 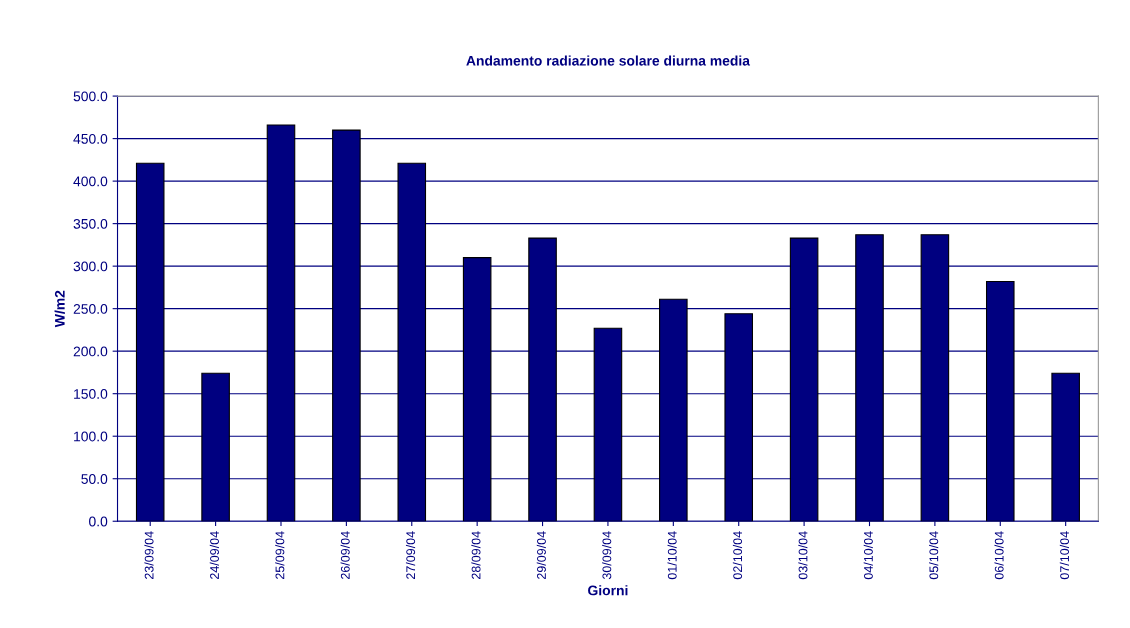 What do you see at coordinates (91, 394) in the screenshot?
I see `y-tick-label: 150.0` at bounding box center [91, 394].